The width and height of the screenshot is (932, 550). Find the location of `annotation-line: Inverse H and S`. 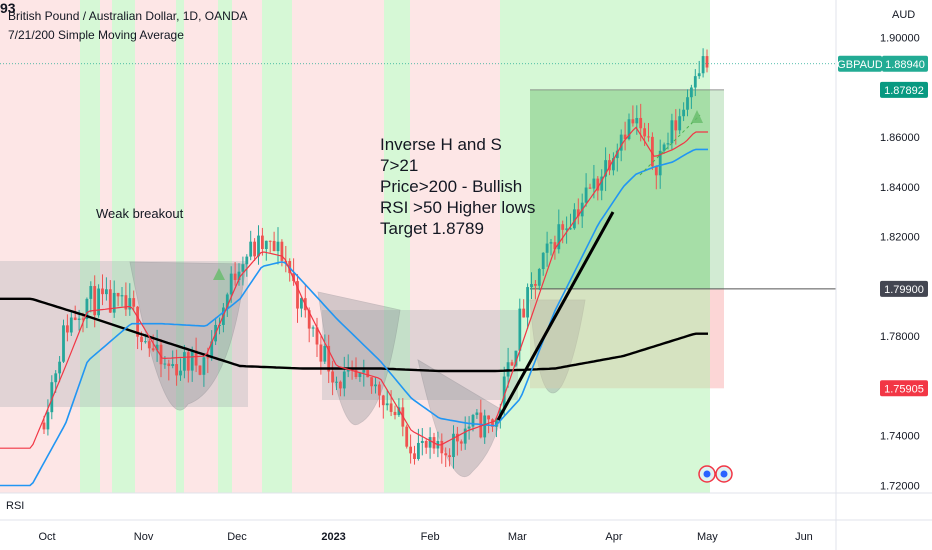

annotation-line: Inverse H and S is located at coordinates (441, 144).